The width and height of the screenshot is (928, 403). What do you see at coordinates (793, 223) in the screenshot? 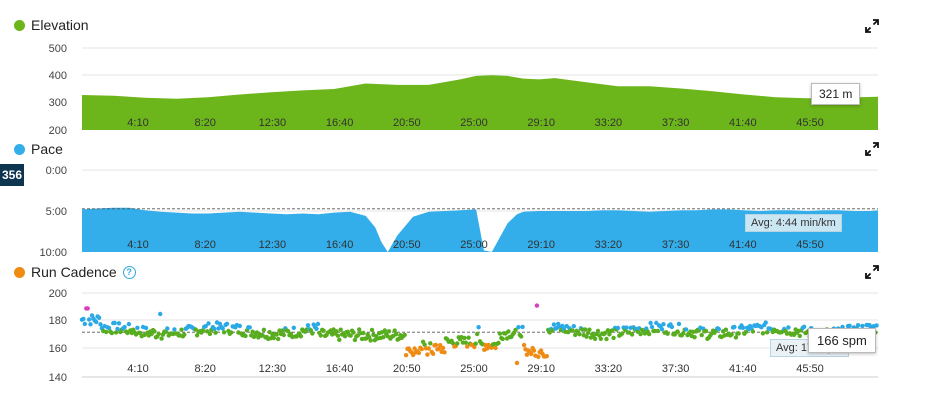
I see `pace-avg-label: Avg: 4:44 min/km` at bounding box center [793, 223].